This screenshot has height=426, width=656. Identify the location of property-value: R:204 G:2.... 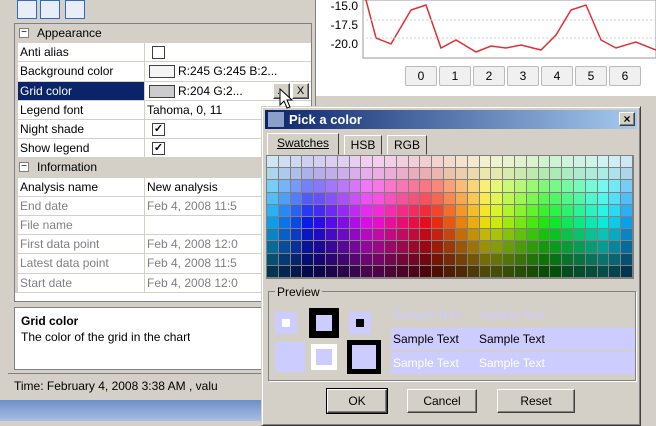
(210, 90).